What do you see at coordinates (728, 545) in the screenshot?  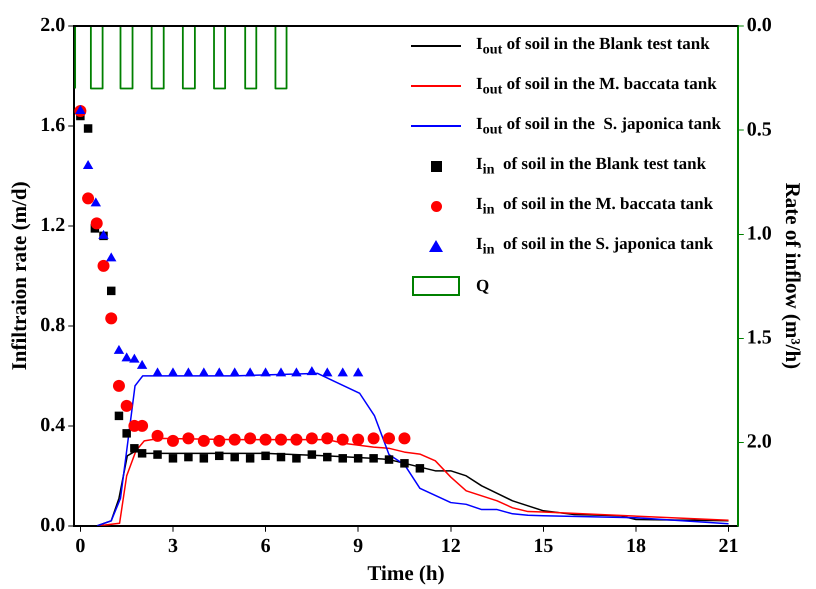 I see `x-tick-label: 21` at bounding box center [728, 545].